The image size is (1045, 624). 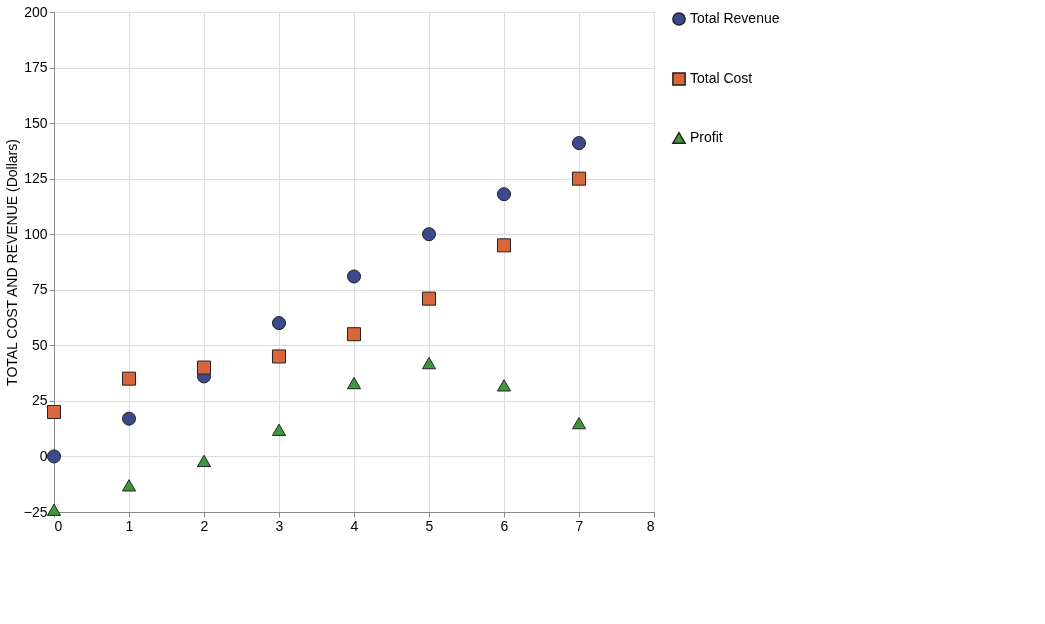 I want to click on y-tick-label: 125, so click(x=36, y=178).